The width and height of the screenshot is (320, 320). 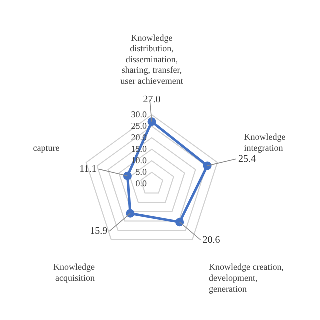 What do you see at coordinates (74, 273) in the screenshot?
I see `spoke-label: Knowledge acquisition` at bounding box center [74, 273].